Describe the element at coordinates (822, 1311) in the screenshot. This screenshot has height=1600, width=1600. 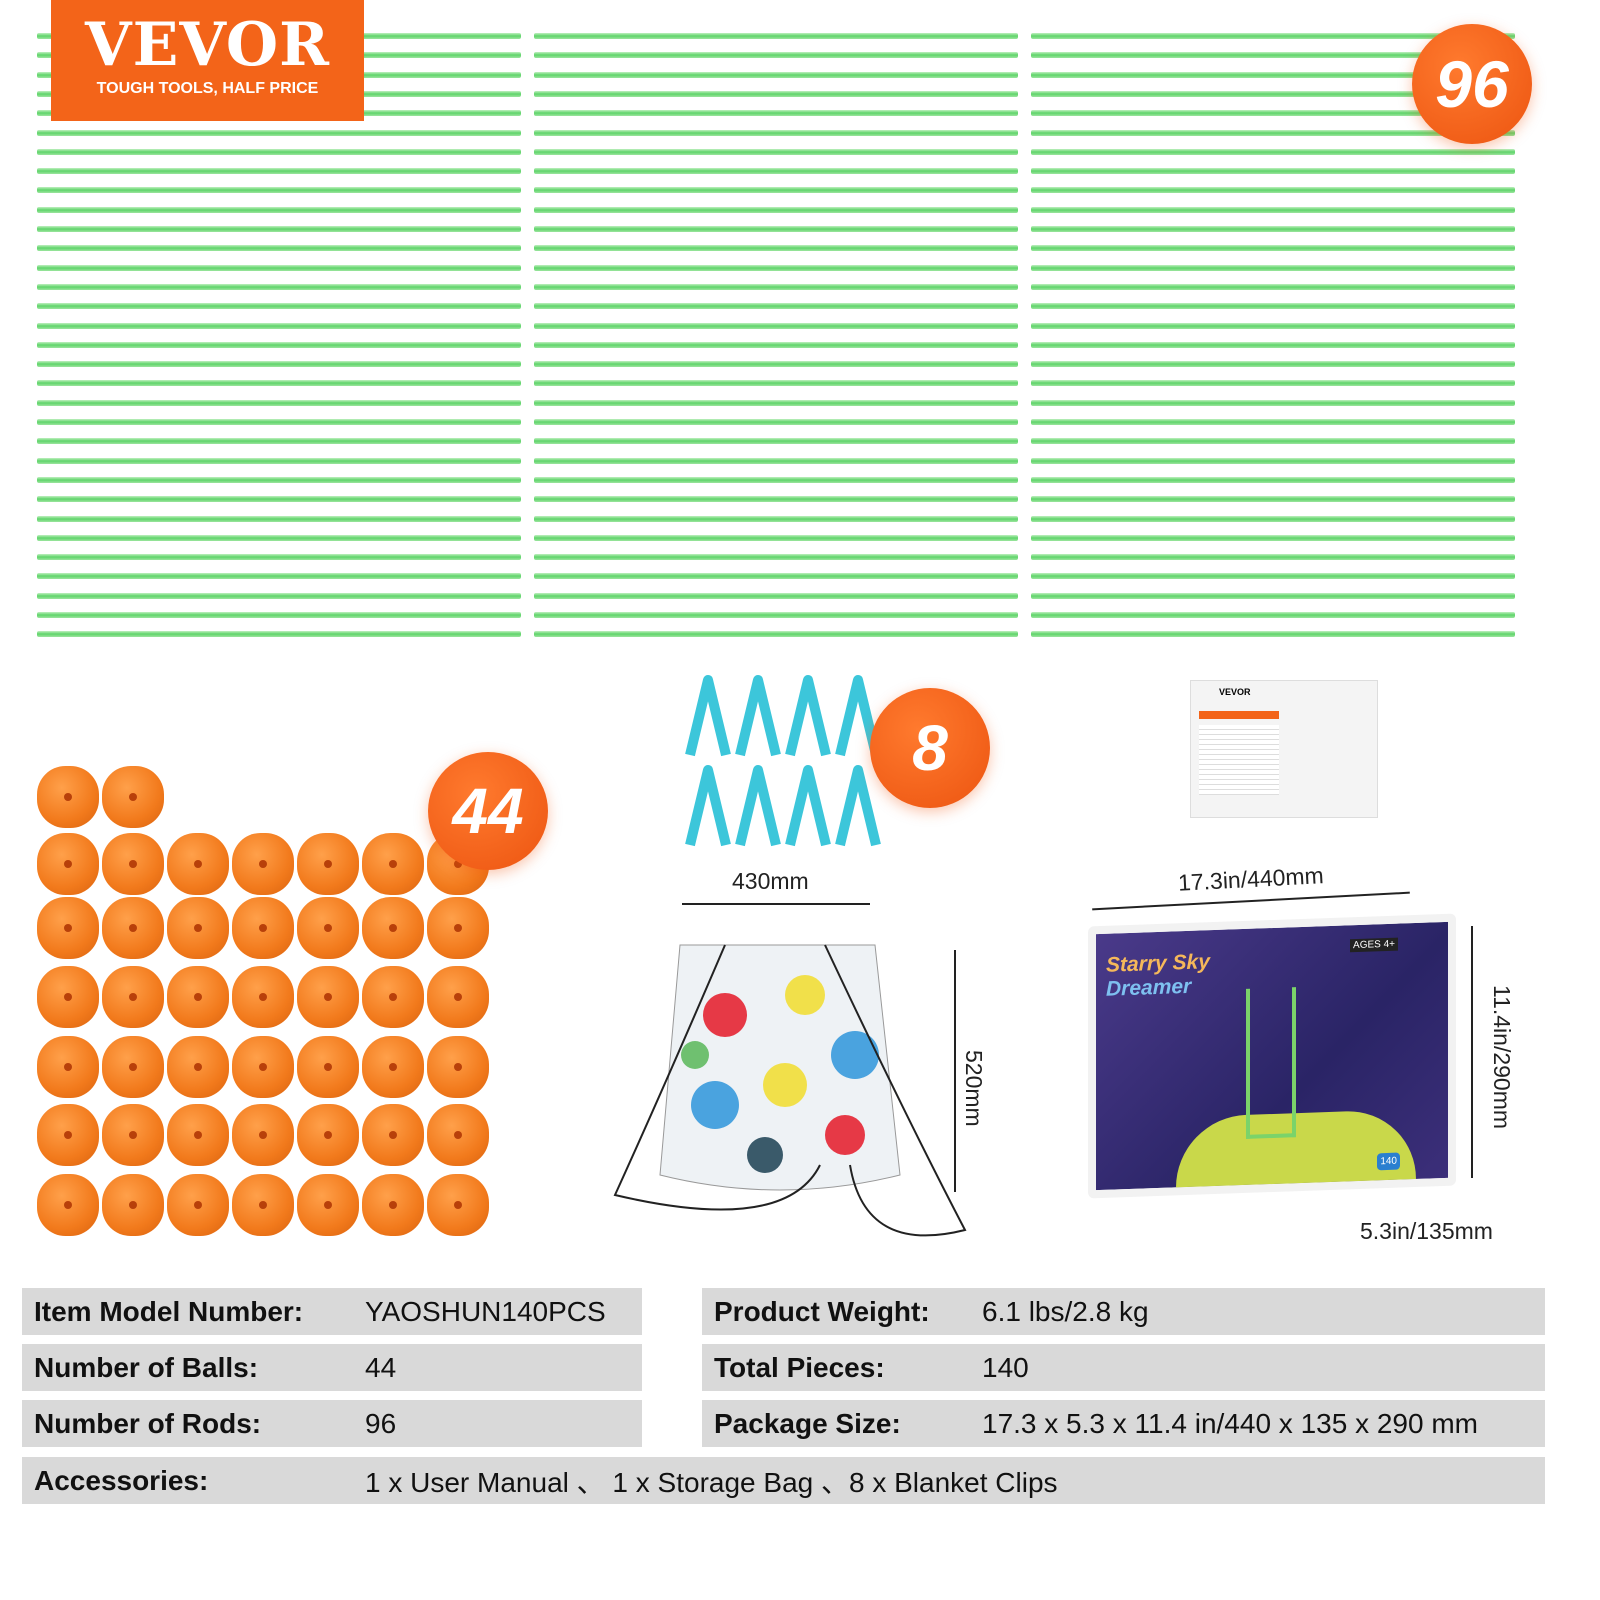
I see `spec-key: Product Weight:` at that location.